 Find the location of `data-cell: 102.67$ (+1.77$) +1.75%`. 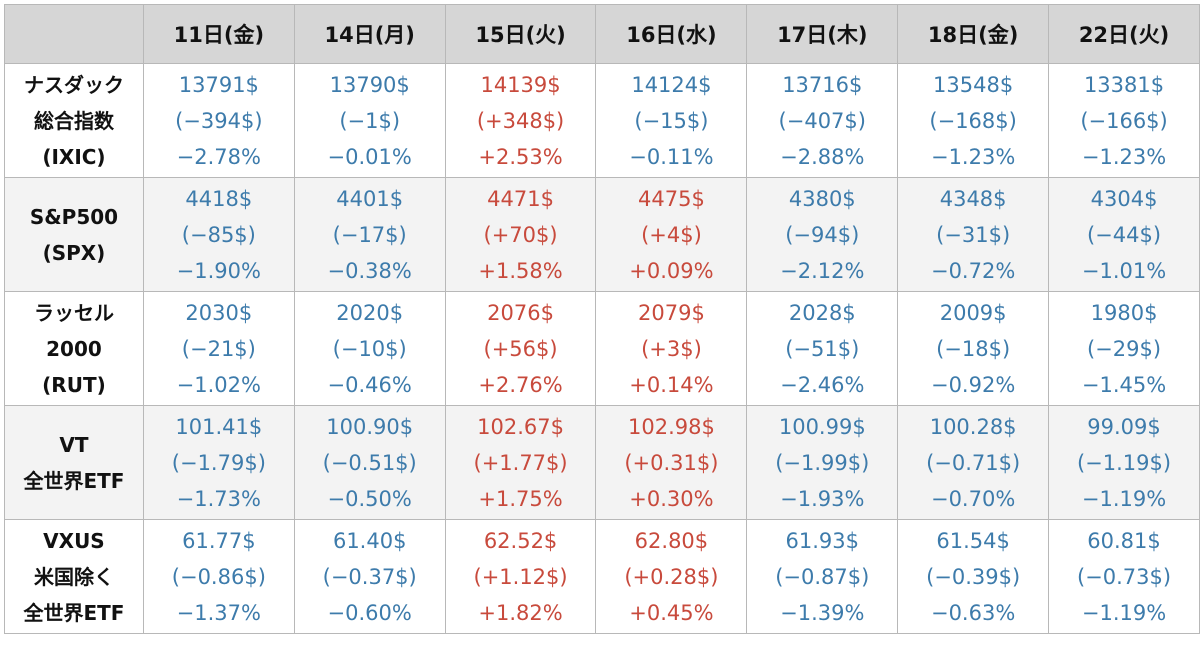

data-cell: 102.67$ (+1.77$) +1.75% is located at coordinates (520, 462).